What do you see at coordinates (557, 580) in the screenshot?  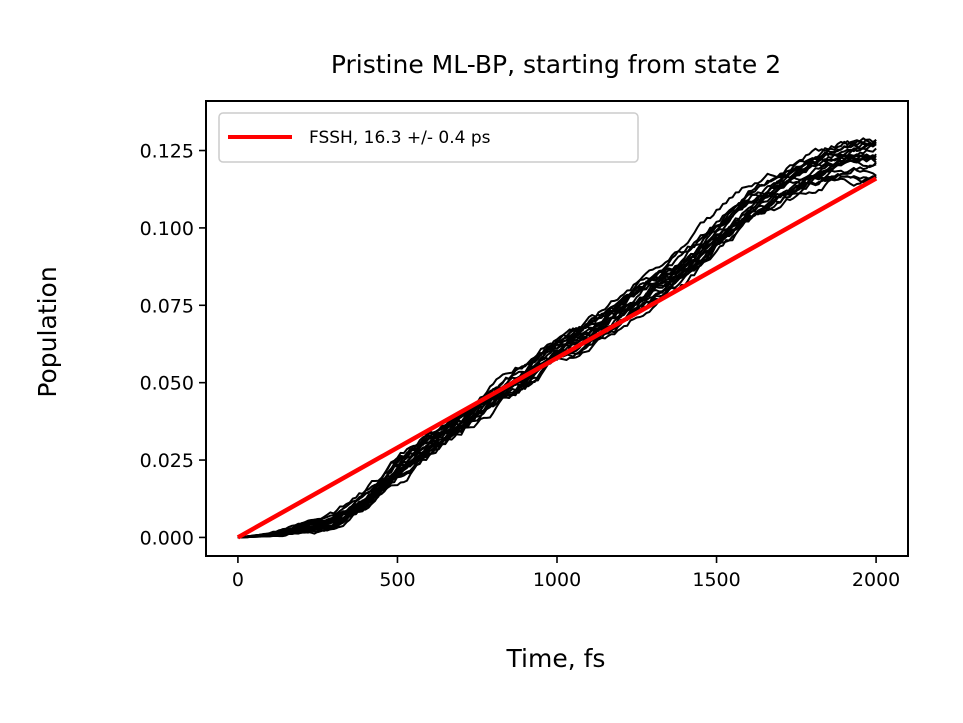 I see `x-tick-label: 1000` at bounding box center [557, 580].